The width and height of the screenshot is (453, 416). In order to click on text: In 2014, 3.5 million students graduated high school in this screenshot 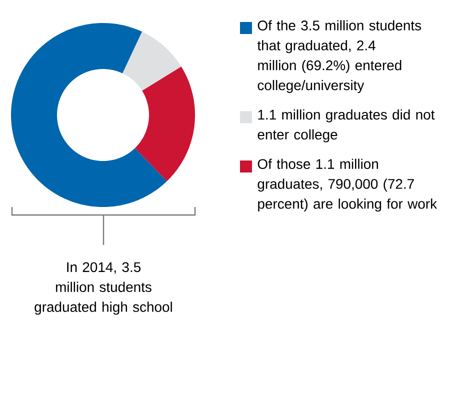, I will do `click(103, 288)`.